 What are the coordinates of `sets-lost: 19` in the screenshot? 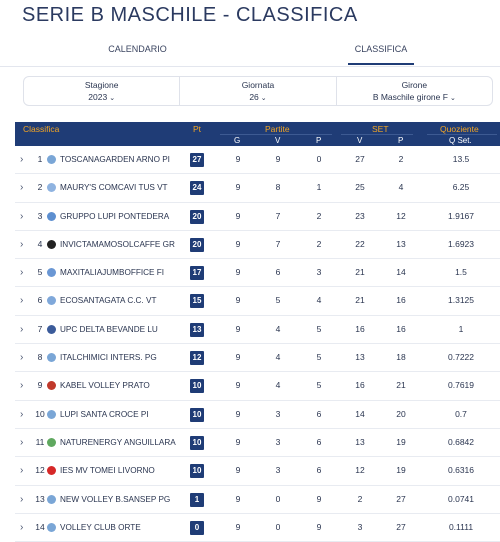 It's located at (401, 470).